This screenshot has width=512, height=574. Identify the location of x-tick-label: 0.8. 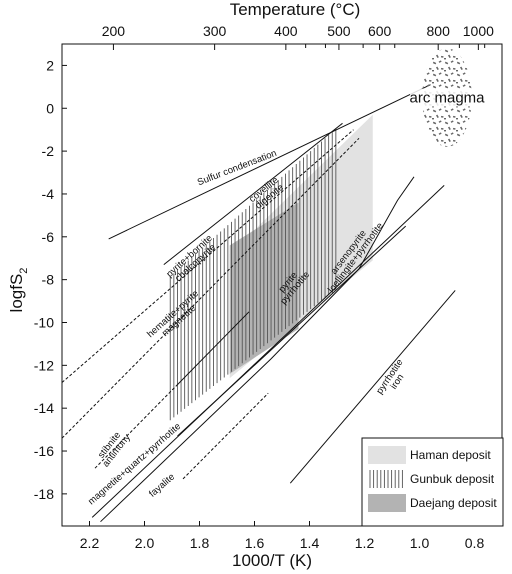
(475, 543).